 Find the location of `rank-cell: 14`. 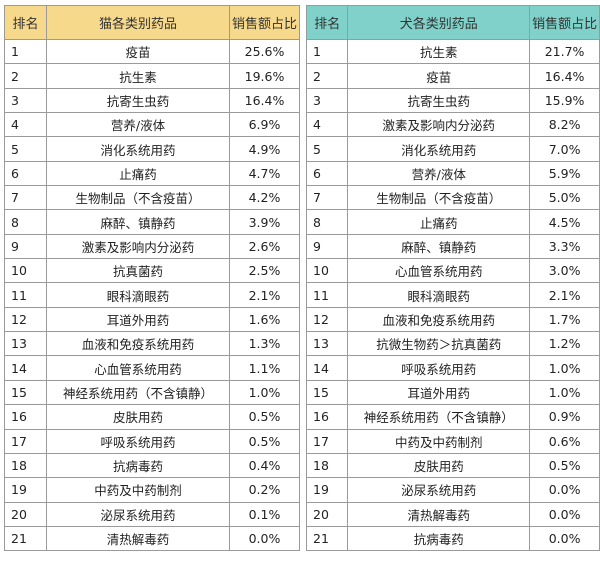

rank-cell: 14 is located at coordinates (327, 368).